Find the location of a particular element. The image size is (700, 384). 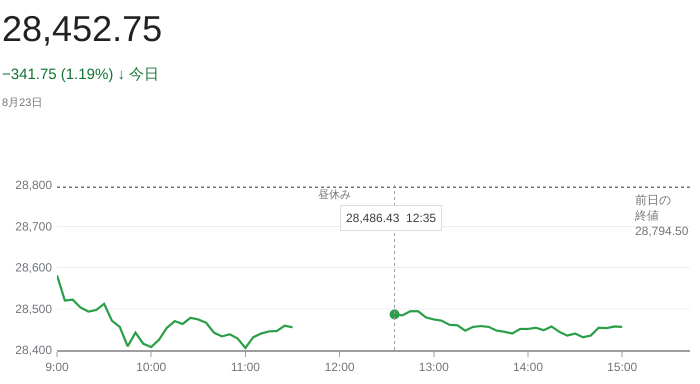

y-tick-label: 28,700 is located at coordinates (33, 226).